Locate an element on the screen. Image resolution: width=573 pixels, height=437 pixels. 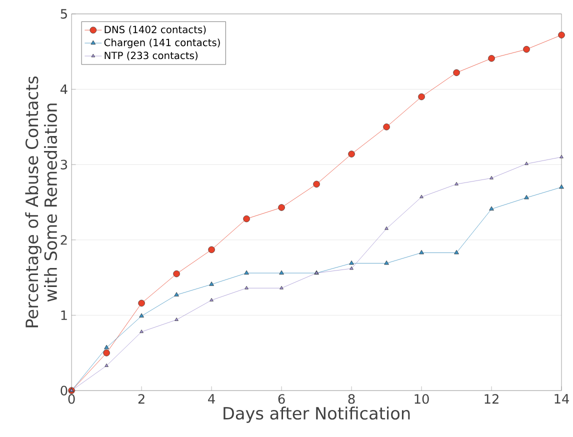
x-tick-label: 10 is located at coordinates (421, 399).